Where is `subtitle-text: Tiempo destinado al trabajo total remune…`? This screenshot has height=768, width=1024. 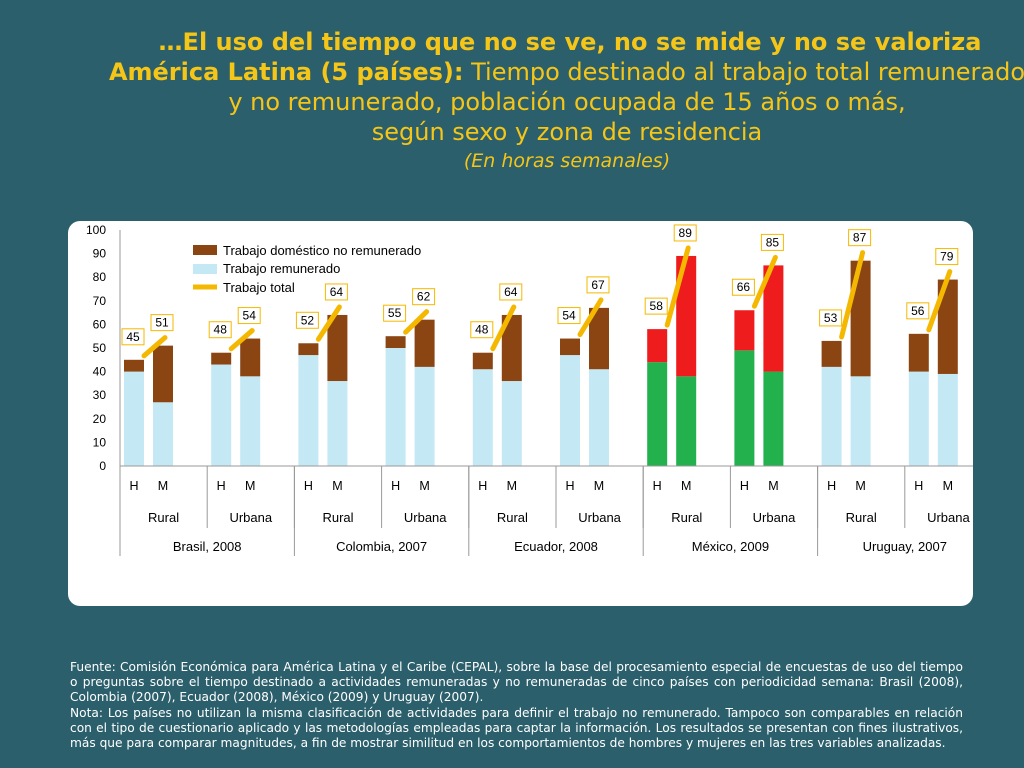
subtitle-text: Tiempo destinado al trabajo total remune… is located at coordinates (743, 72).